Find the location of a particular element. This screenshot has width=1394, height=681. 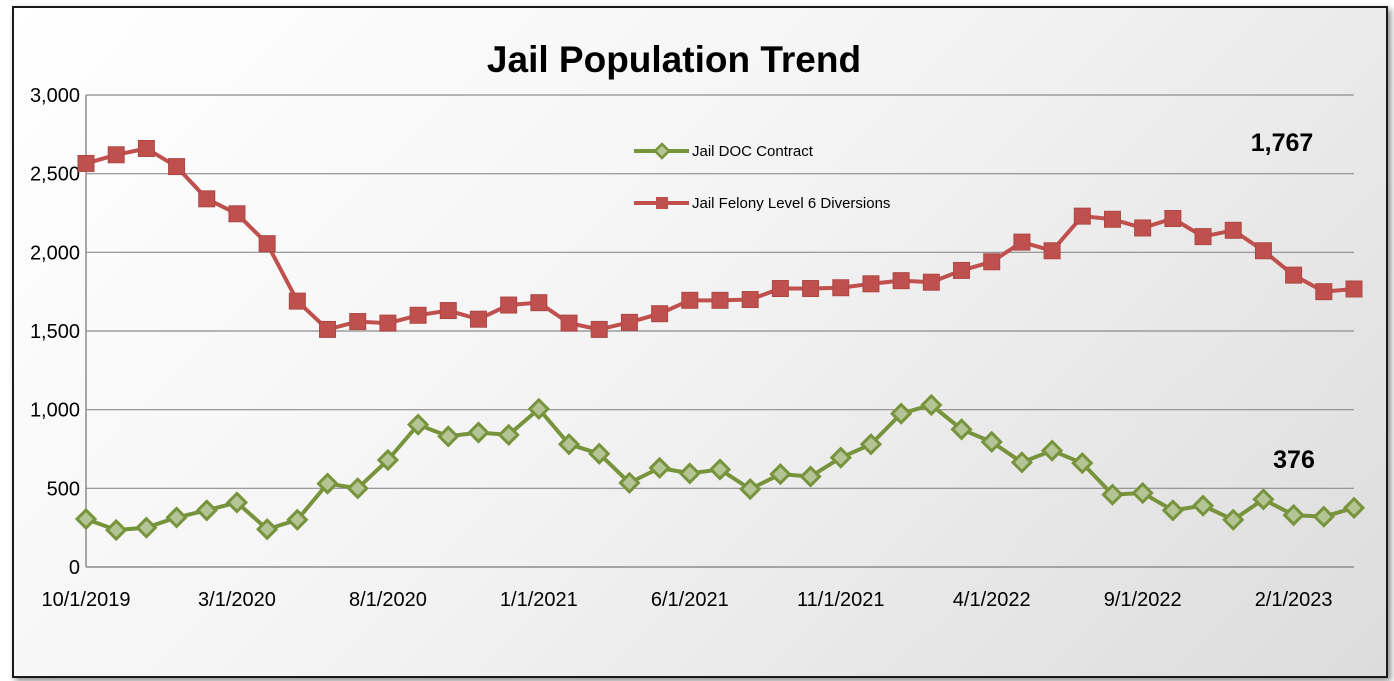

legend-marker-felony-diversions is located at coordinates (662, 203).